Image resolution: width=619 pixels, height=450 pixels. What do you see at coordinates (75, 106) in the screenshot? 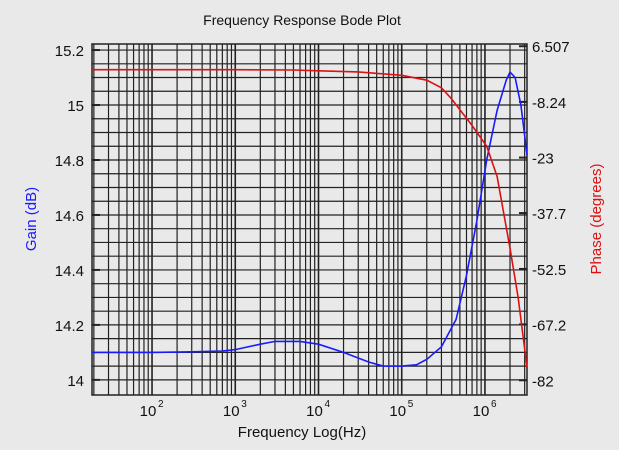
I see `y-tick-label: 15` at bounding box center [75, 106].